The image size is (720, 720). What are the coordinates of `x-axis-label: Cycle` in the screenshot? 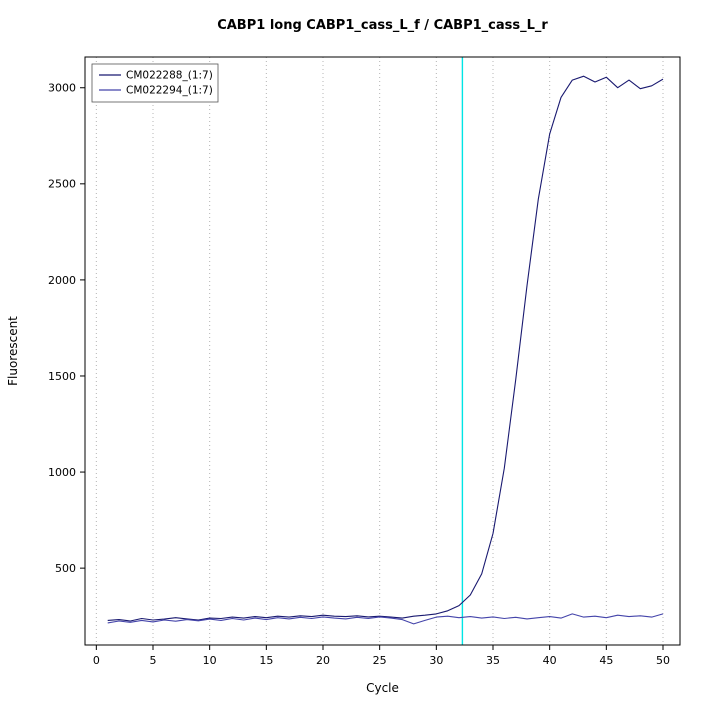 It's located at (382, 688).